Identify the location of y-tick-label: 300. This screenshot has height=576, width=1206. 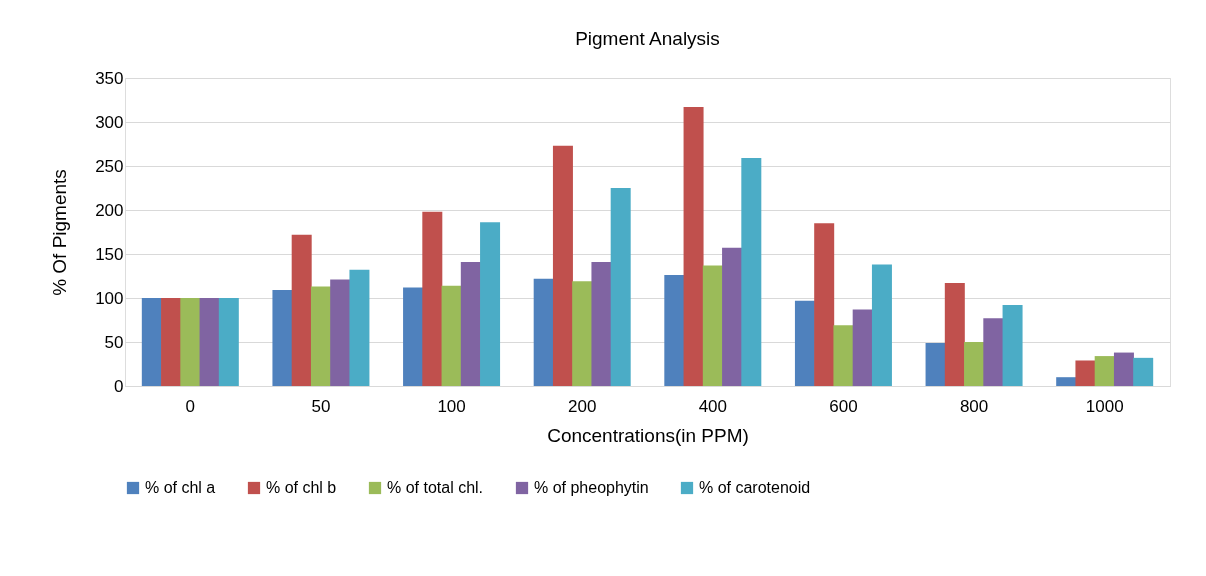
(109, 122).